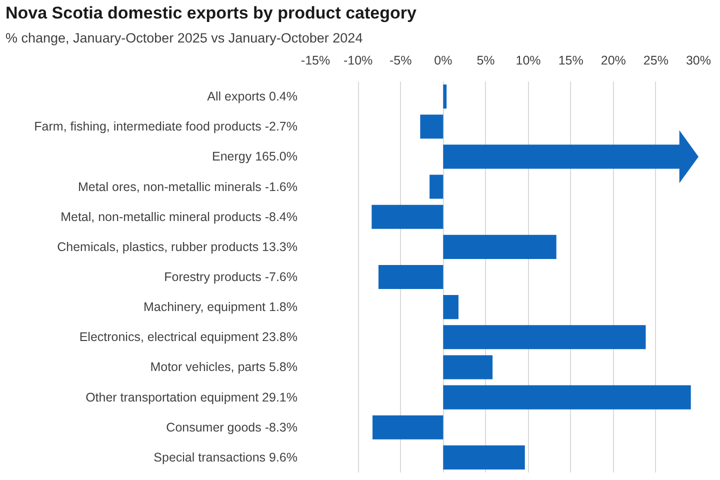  What do you see at coordinates (655, 61) in the screenshot?
I see `x-tick-label: 25%` at bounding box center [655, 61].